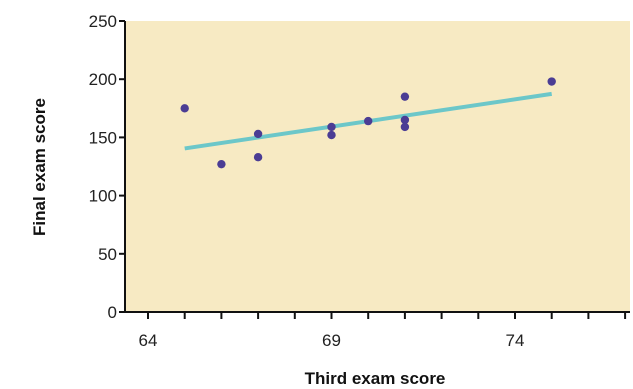 The height and width of the screenshot is (389, 633). What do you see at coordinates (39, 167) in the screenshot?
I see `y-axis-title: Final exam score` at bounding box center [39, 167].